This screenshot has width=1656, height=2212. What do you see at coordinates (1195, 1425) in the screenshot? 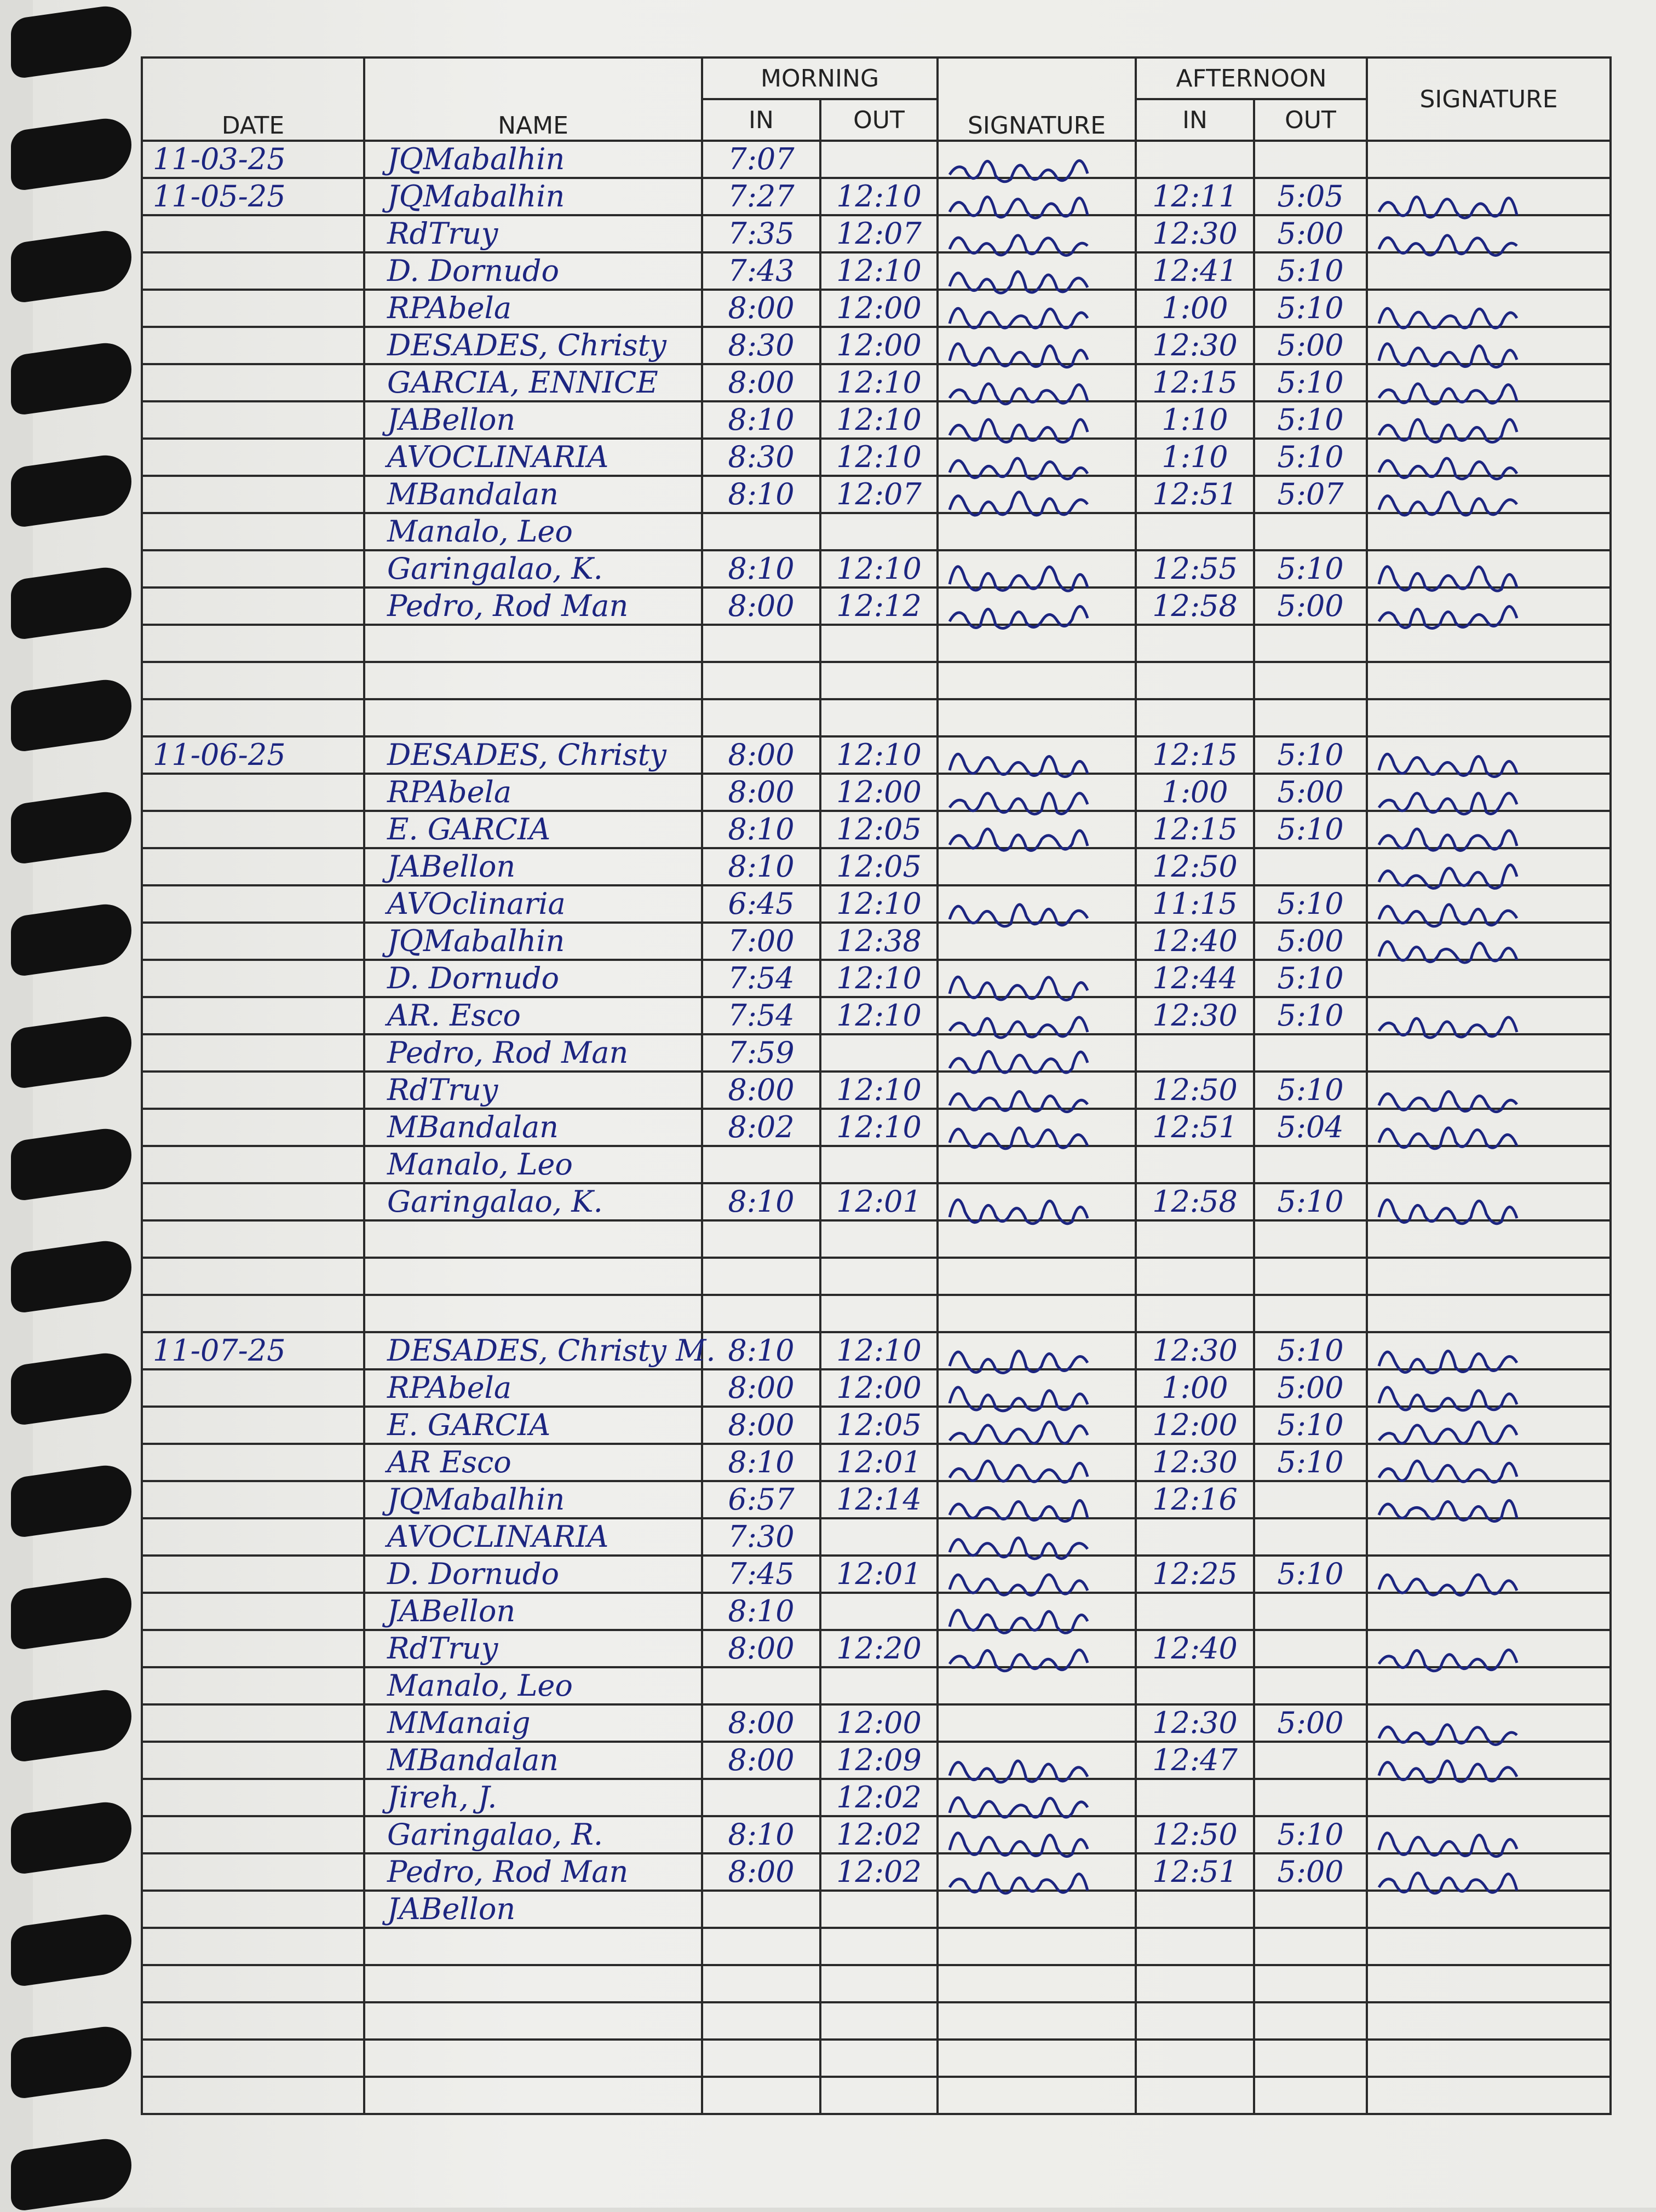
I see `afternoon-in-cell: 12:00` at bounding box center [1195, 1425].